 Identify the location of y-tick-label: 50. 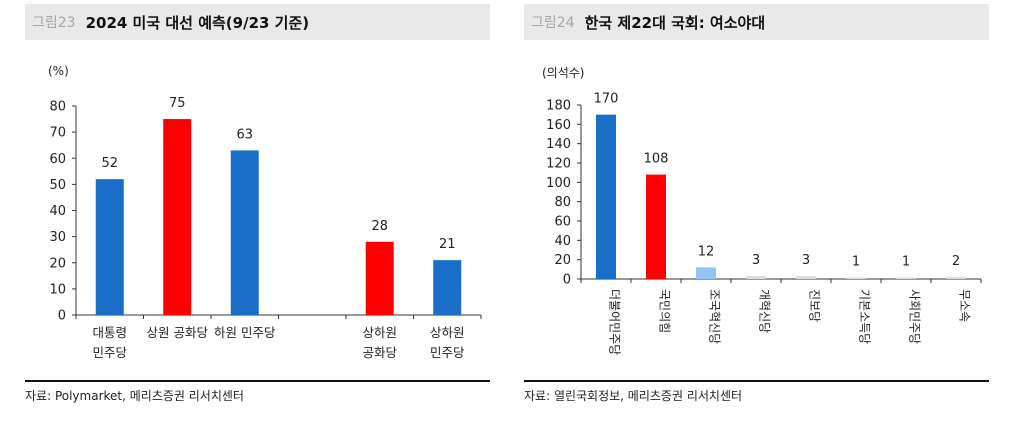
(57, 185).